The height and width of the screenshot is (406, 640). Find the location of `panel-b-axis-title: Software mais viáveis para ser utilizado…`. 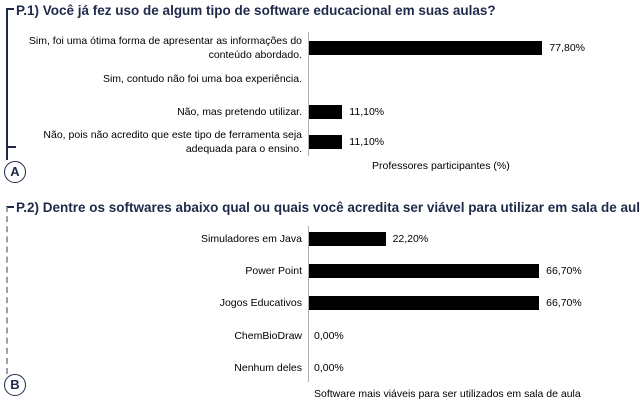

panel-b-axis-title: Software mais viáveis para ser utilizado… is located at coordinates (447, 394).